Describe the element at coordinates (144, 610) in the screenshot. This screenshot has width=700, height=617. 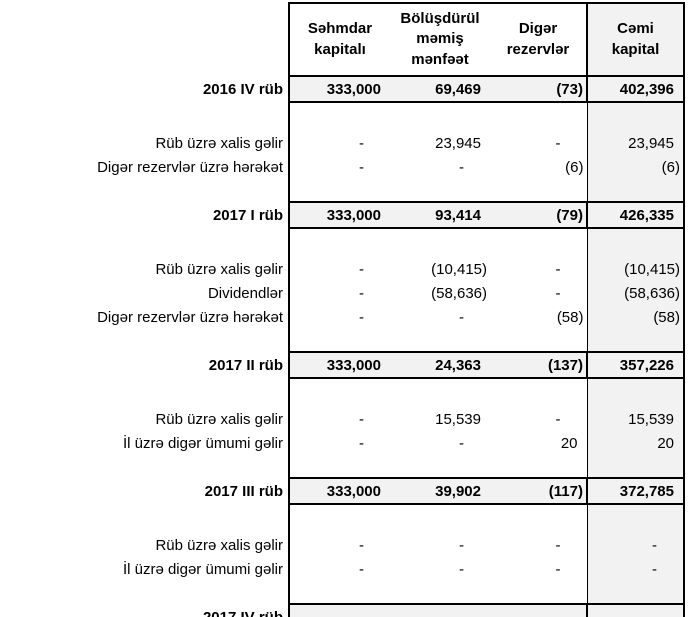
I see `row-label: 2017 IV rüb` at that location.